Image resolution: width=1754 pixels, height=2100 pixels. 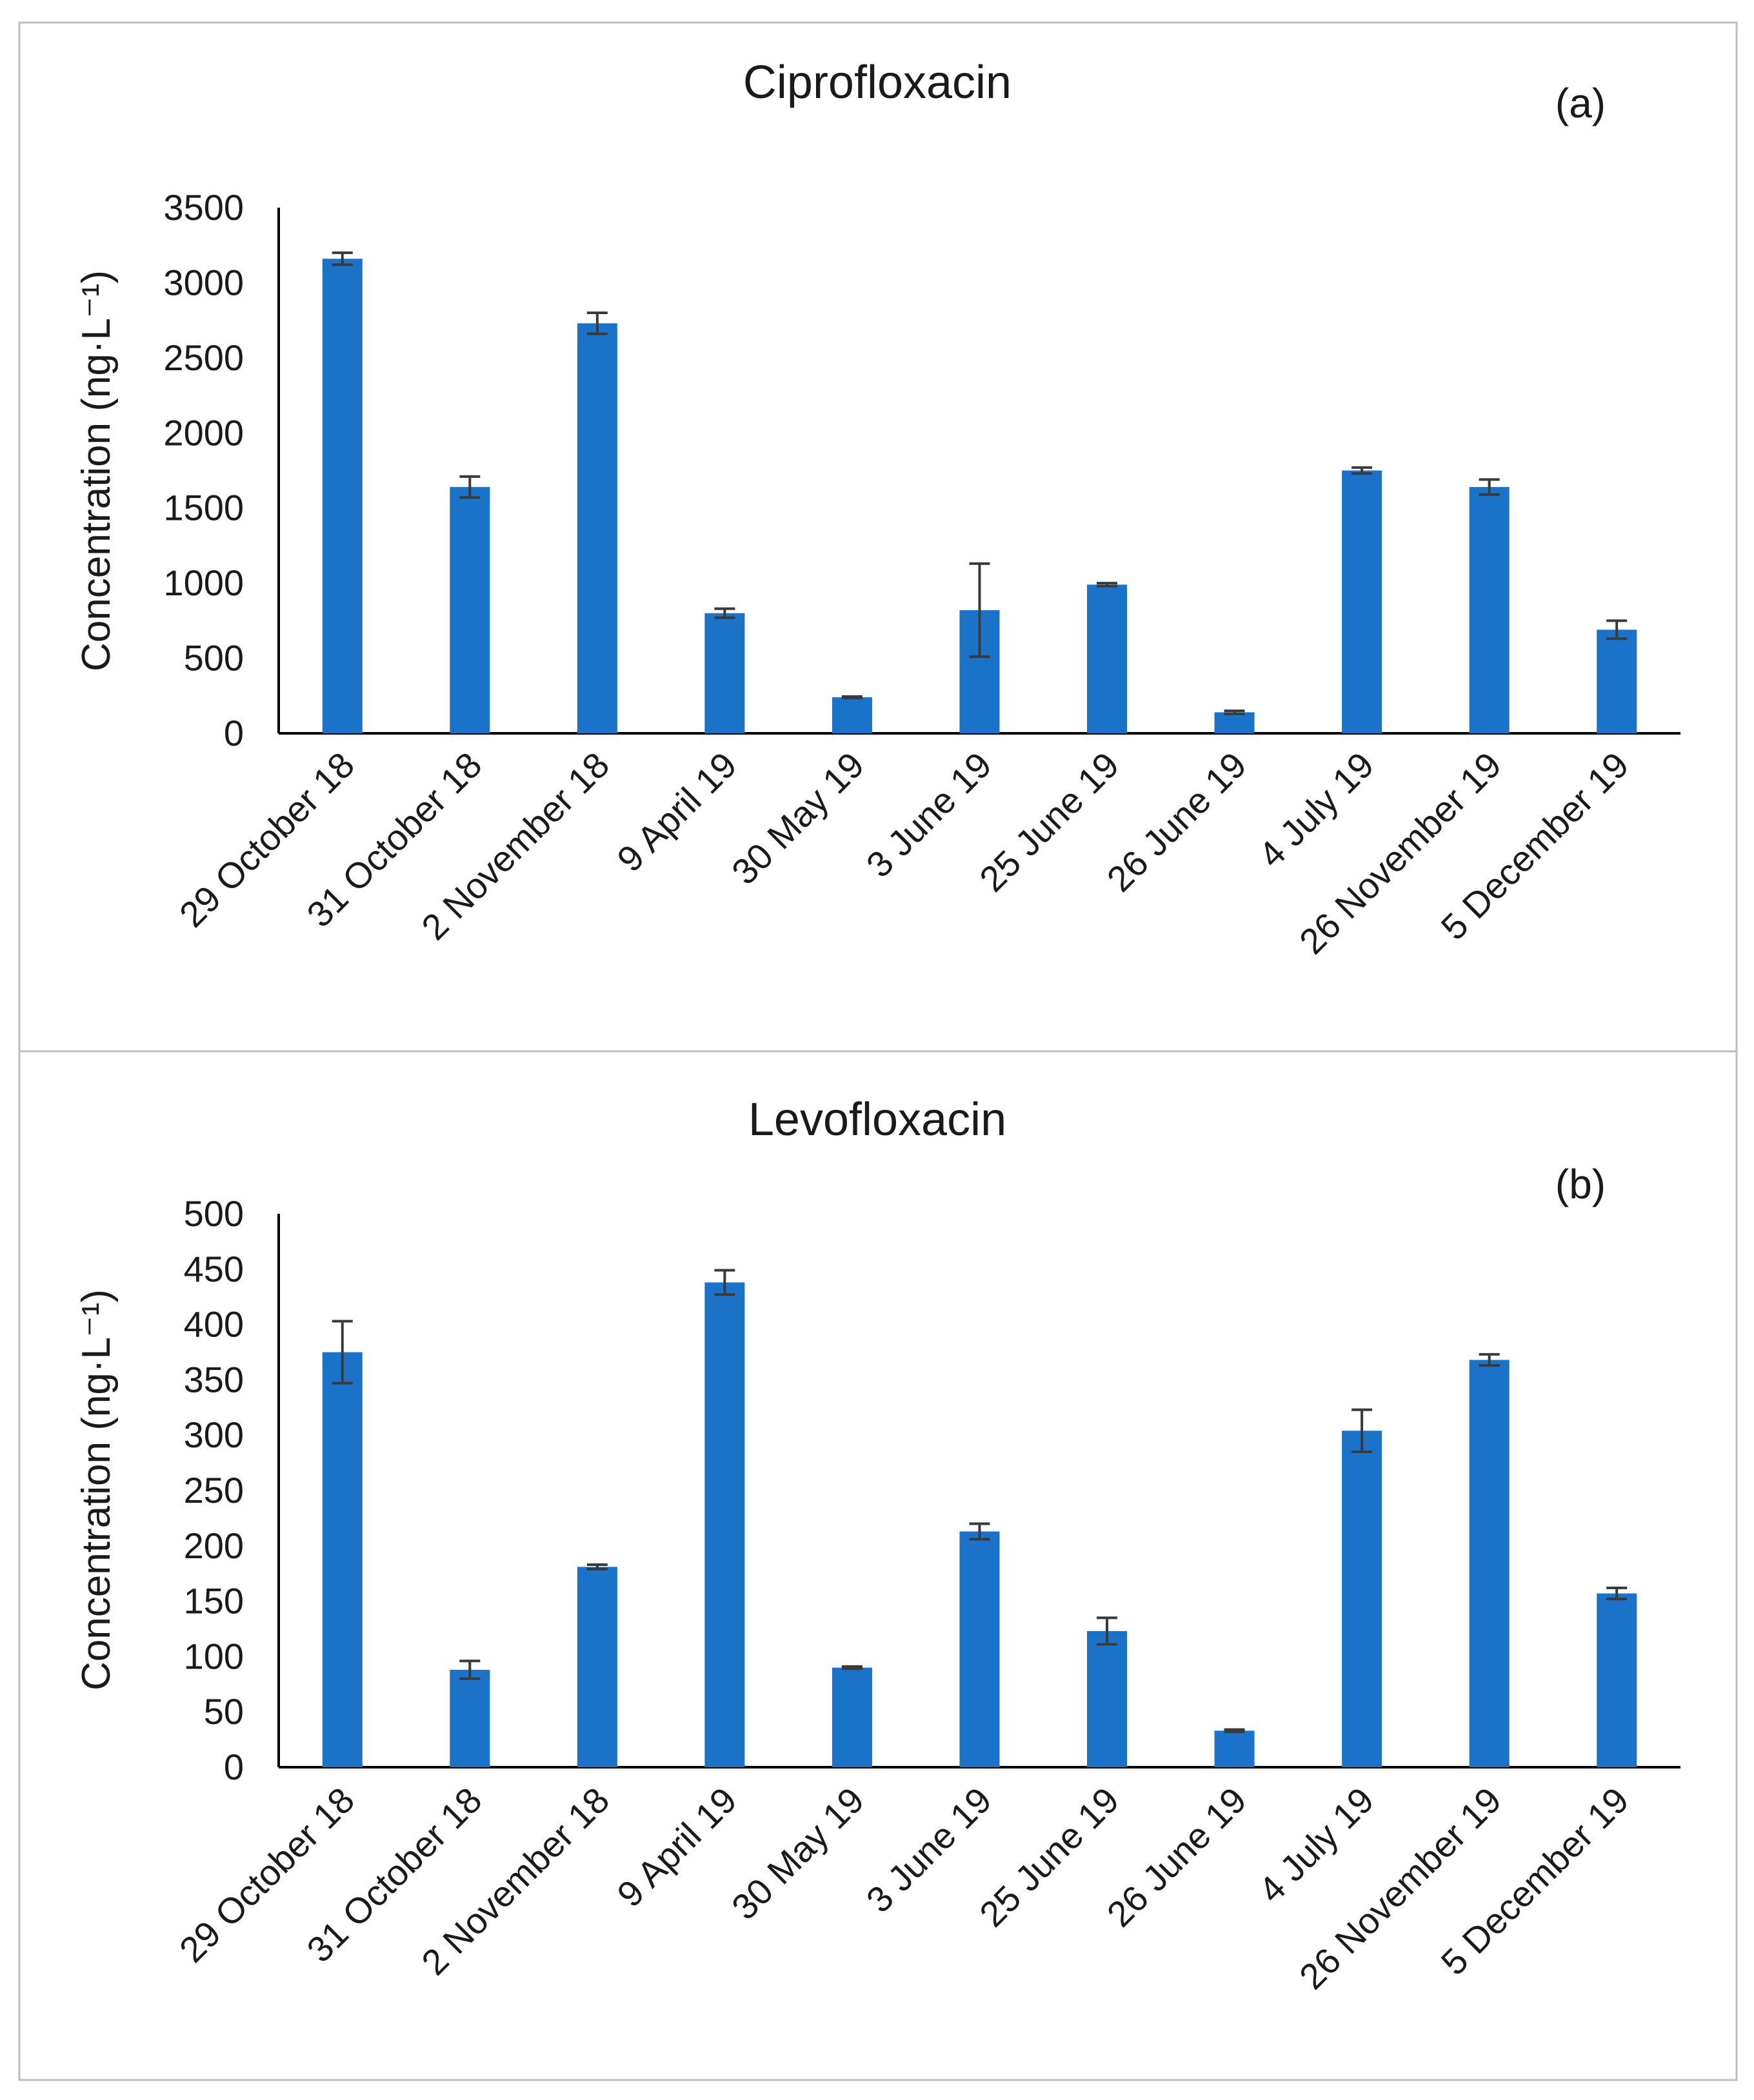 What do you see at coordinates (214, 1435) in the screenshot?
I see `y-tick-label: 300` at bounding box center [214, 1435].